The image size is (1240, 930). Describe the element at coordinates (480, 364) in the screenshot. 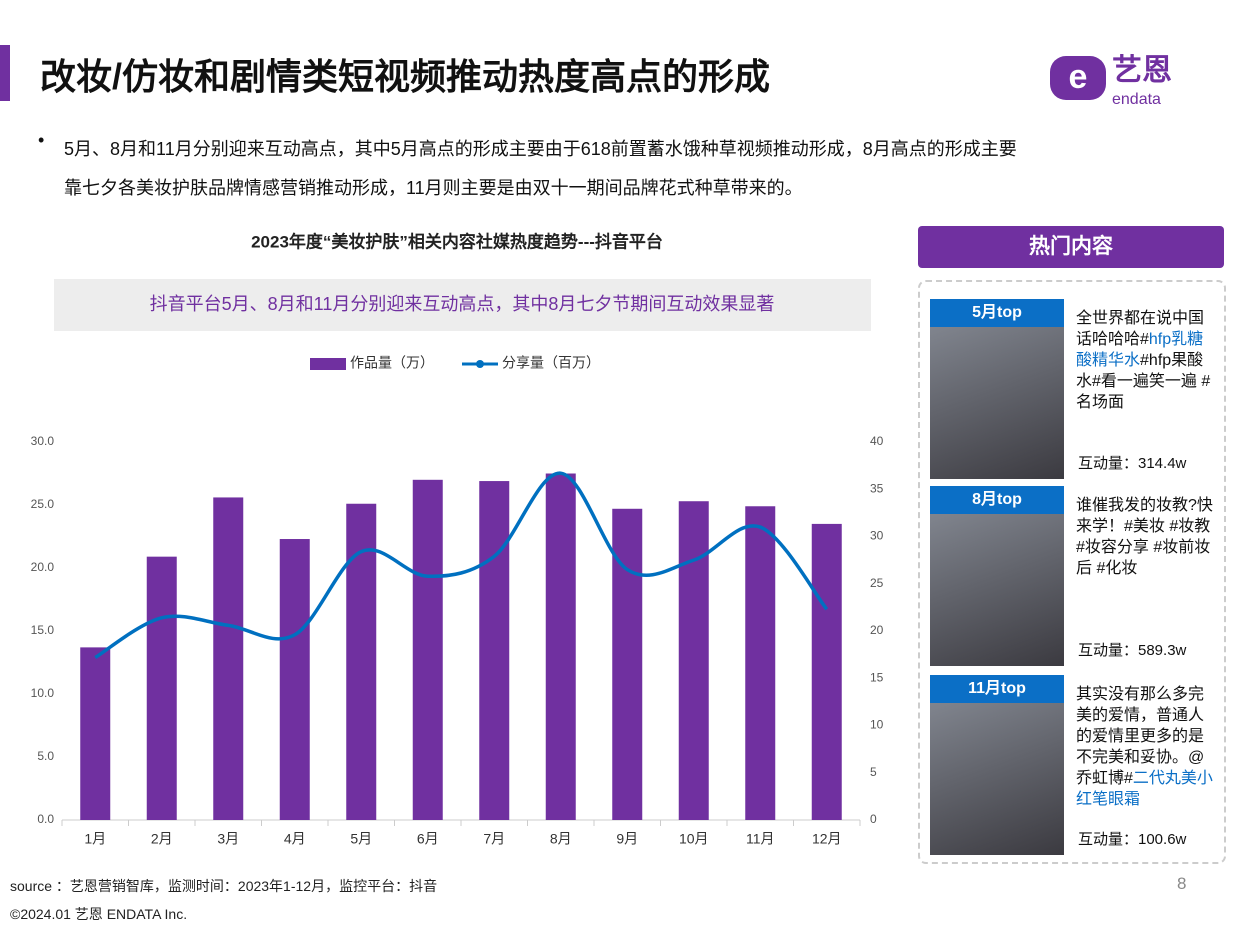

I see `legend-marker` at that location.